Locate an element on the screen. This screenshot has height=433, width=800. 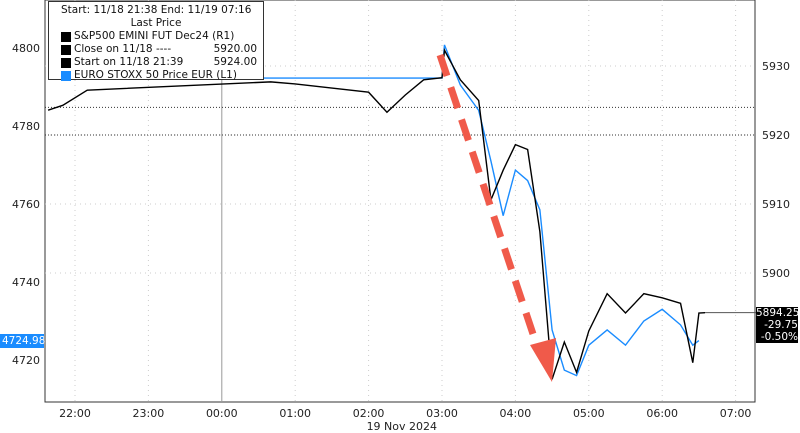
y-right-tick: 5920 is located at coordinates (776, 135).